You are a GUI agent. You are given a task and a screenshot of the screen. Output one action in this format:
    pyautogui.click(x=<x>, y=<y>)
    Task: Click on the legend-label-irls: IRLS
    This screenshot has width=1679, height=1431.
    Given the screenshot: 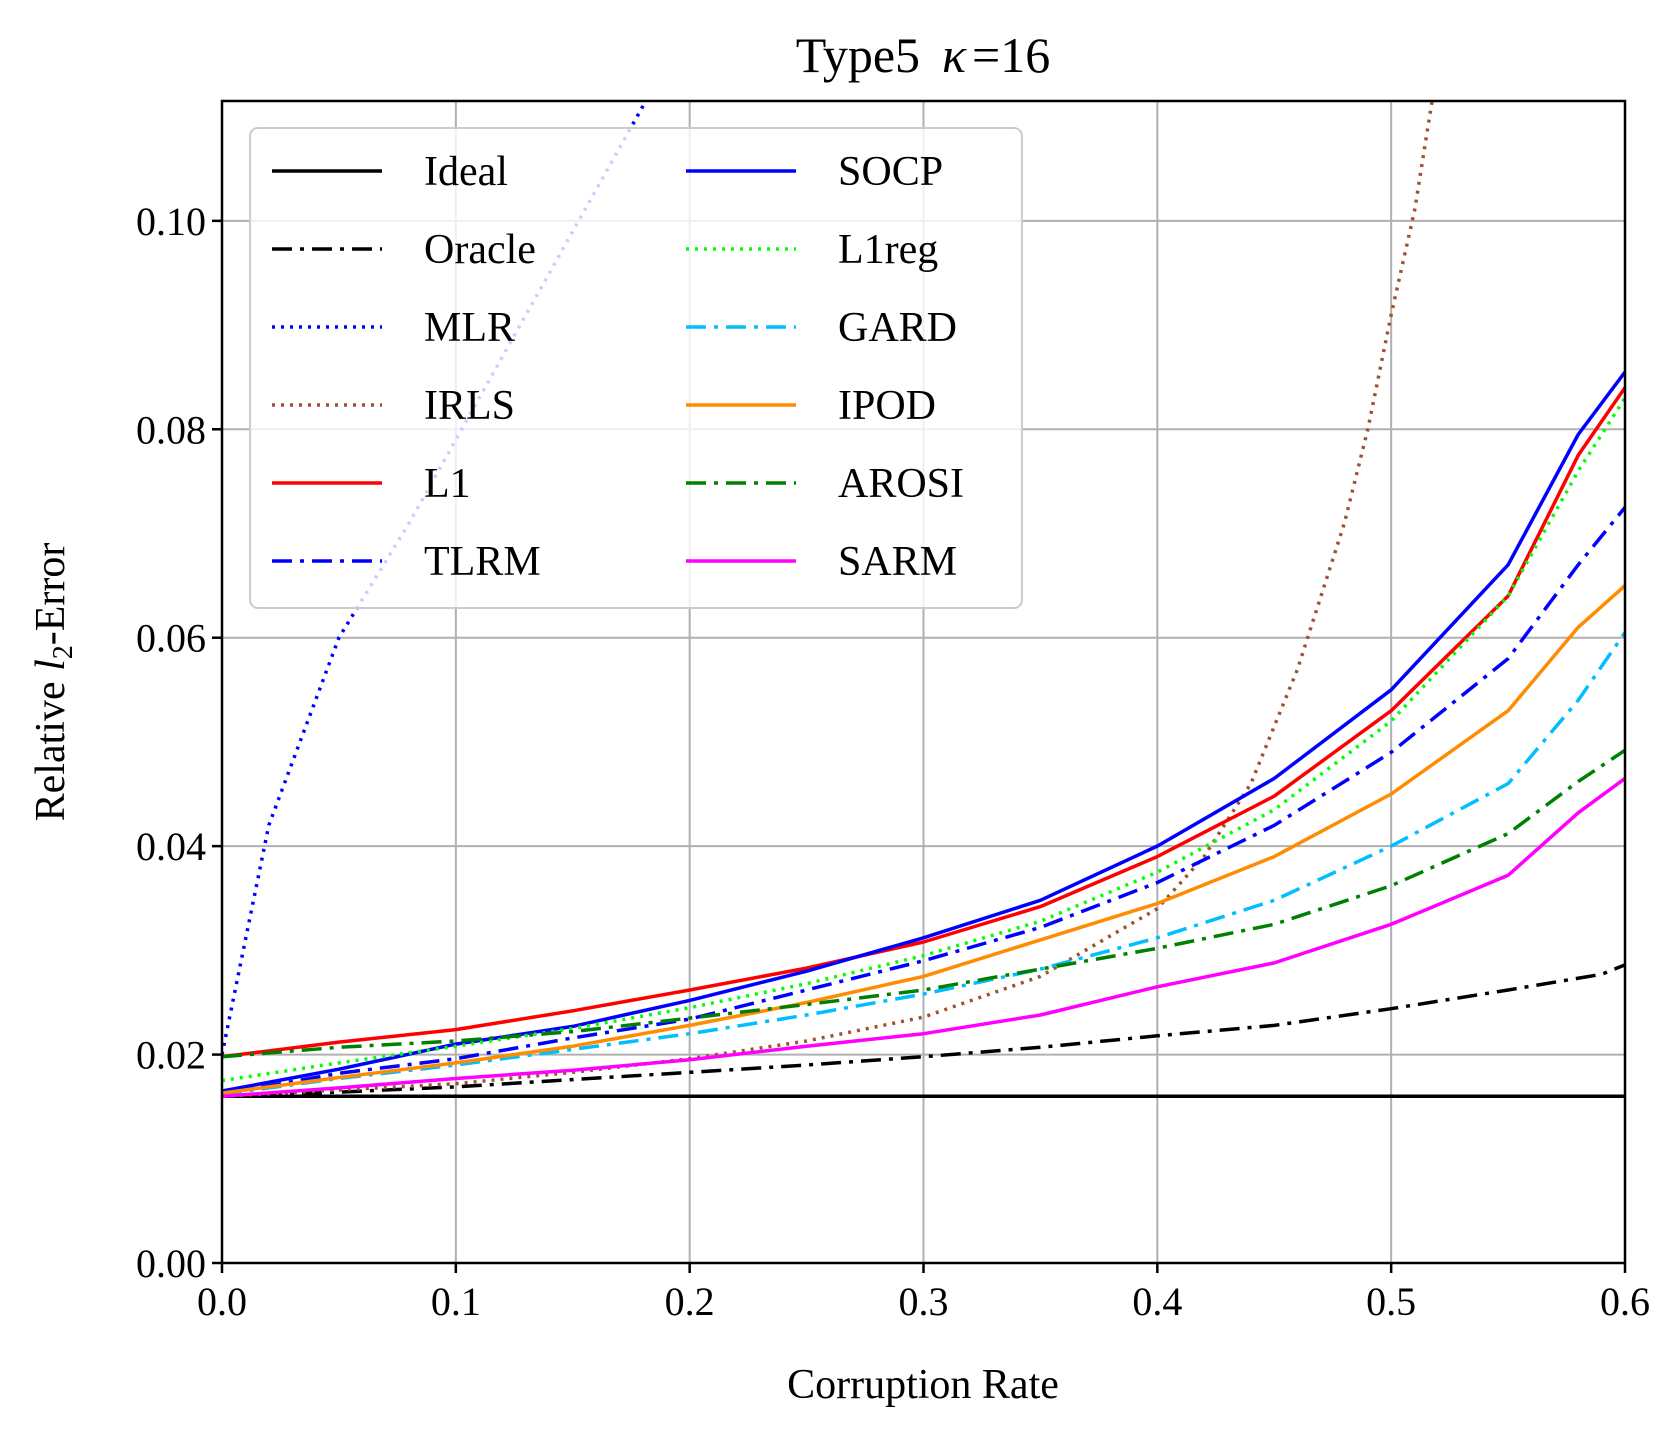 What is the action you would take?
    pyautogui.click(x=469, y=406)
    